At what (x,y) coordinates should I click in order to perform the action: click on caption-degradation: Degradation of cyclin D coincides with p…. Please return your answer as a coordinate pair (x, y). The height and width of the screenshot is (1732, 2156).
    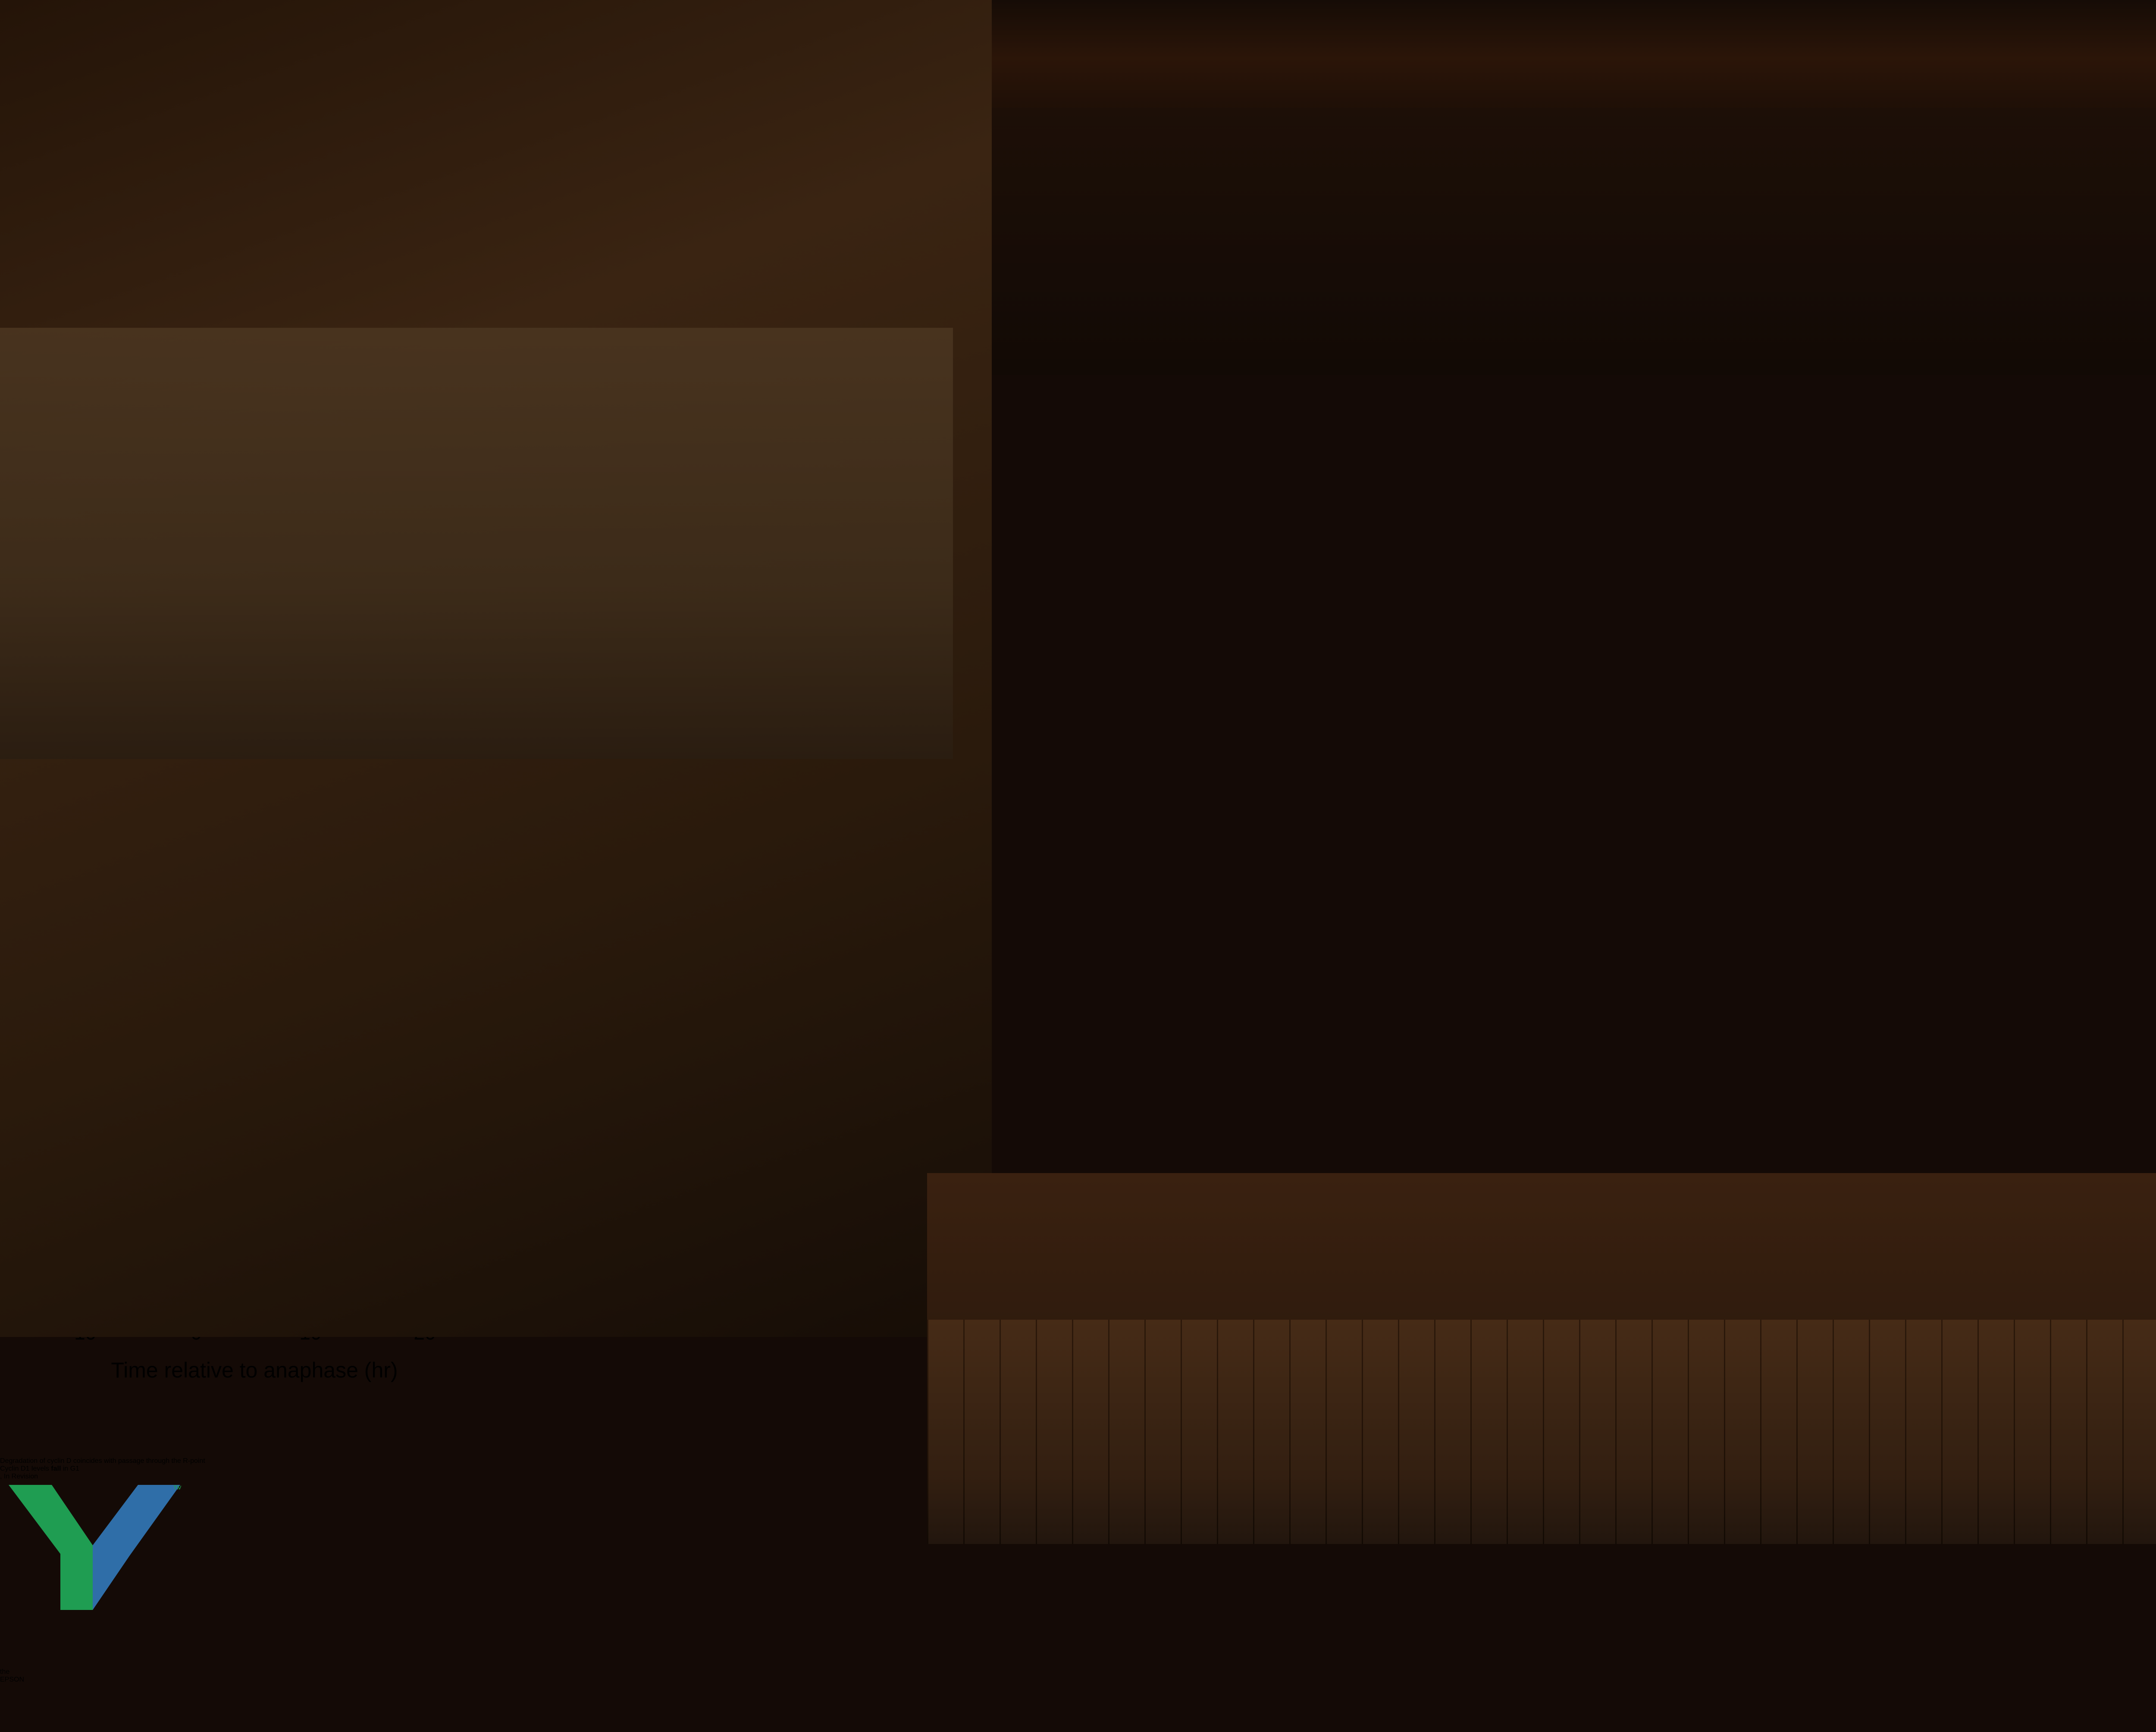
    Looking at the image, I should click on (1078, 1461).